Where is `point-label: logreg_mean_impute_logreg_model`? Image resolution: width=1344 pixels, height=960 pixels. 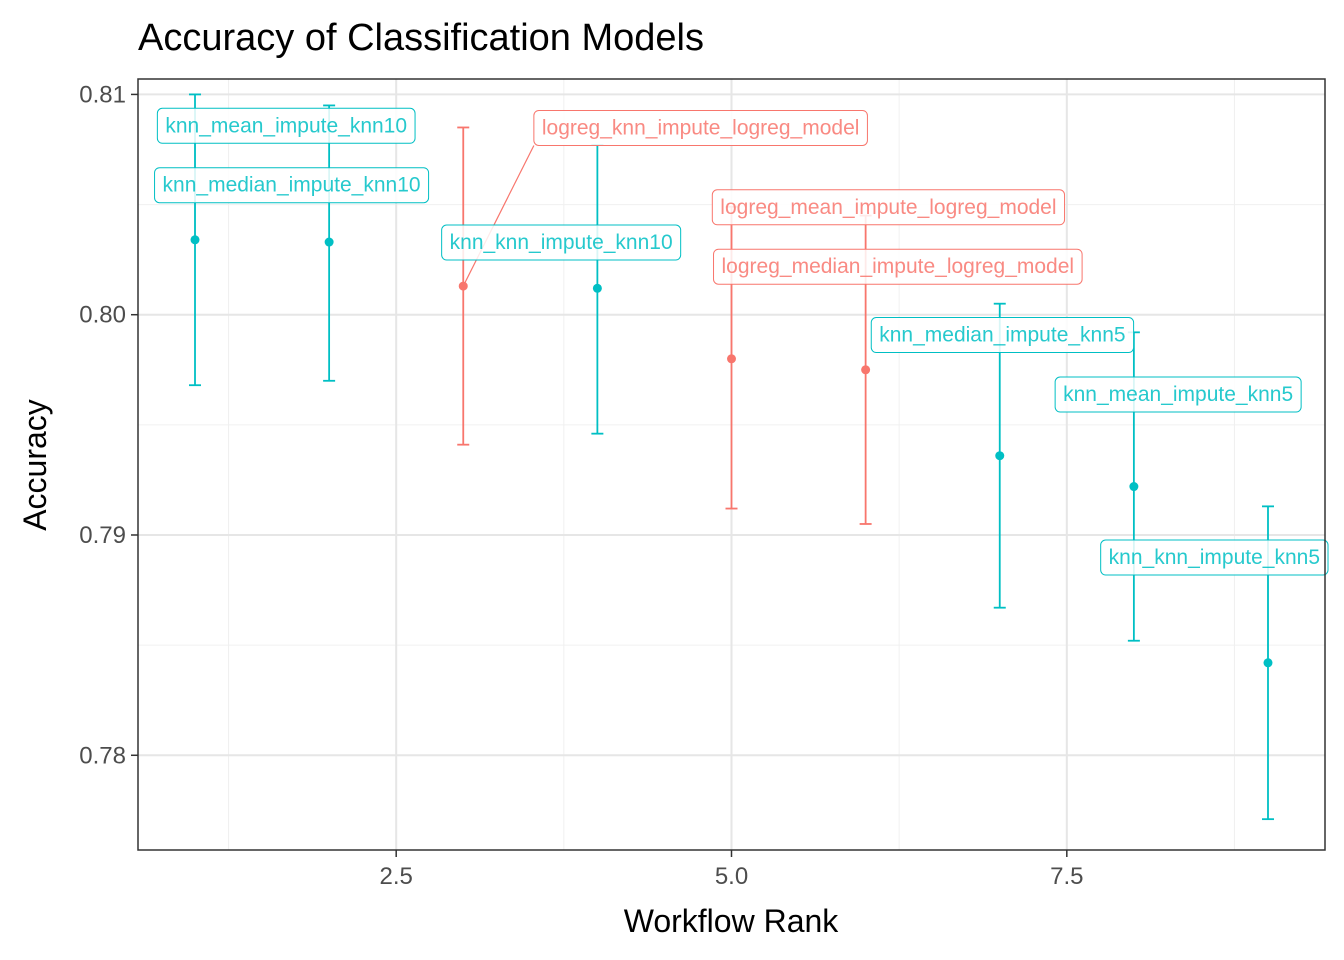 point-label: logreg_mean_impute_logreg_model is located at coordinates (888, 207).